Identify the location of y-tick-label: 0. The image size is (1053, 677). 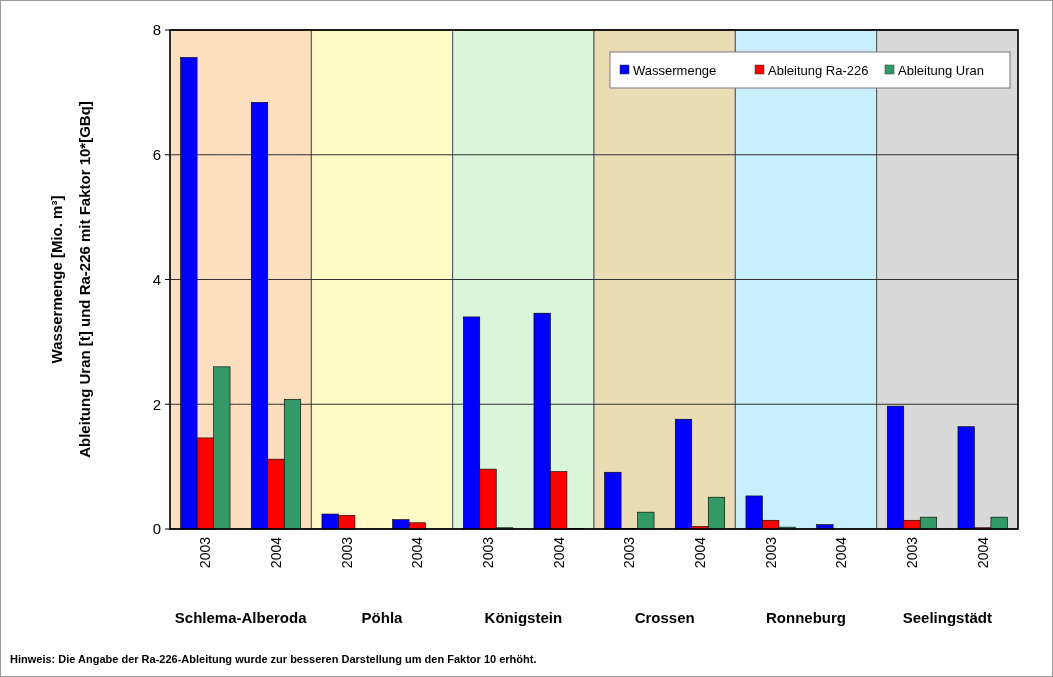
(156, 529).